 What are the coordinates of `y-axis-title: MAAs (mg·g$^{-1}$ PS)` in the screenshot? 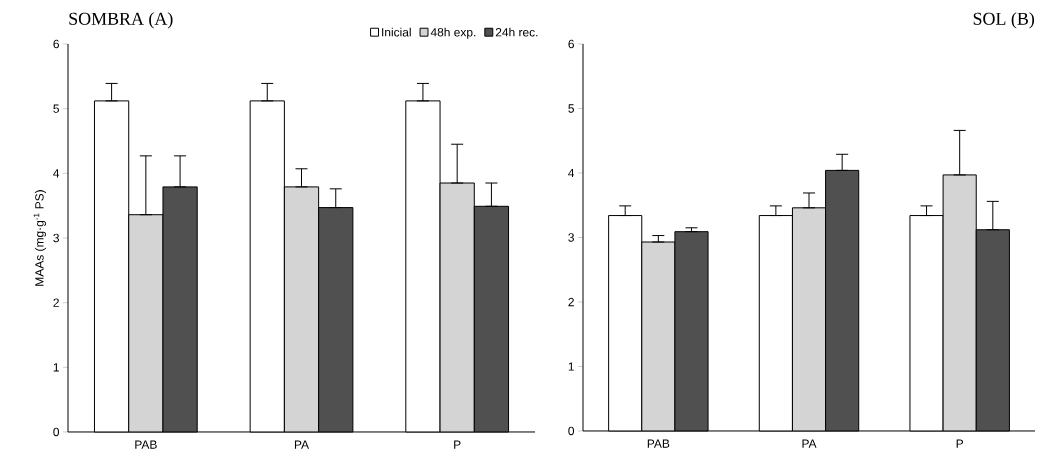 It's located at (40, 238).